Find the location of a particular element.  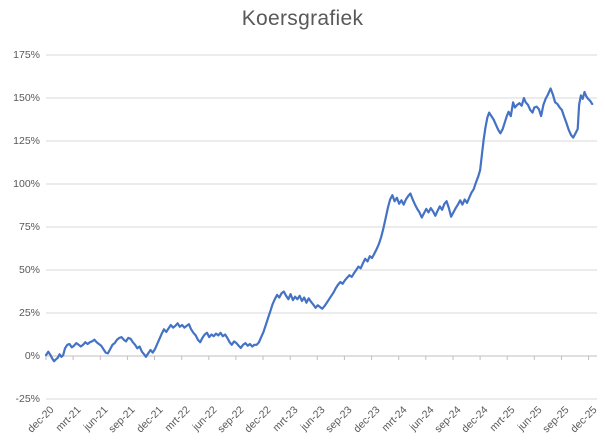

y-axis-label: 125% is located at coordinates (26, 141).